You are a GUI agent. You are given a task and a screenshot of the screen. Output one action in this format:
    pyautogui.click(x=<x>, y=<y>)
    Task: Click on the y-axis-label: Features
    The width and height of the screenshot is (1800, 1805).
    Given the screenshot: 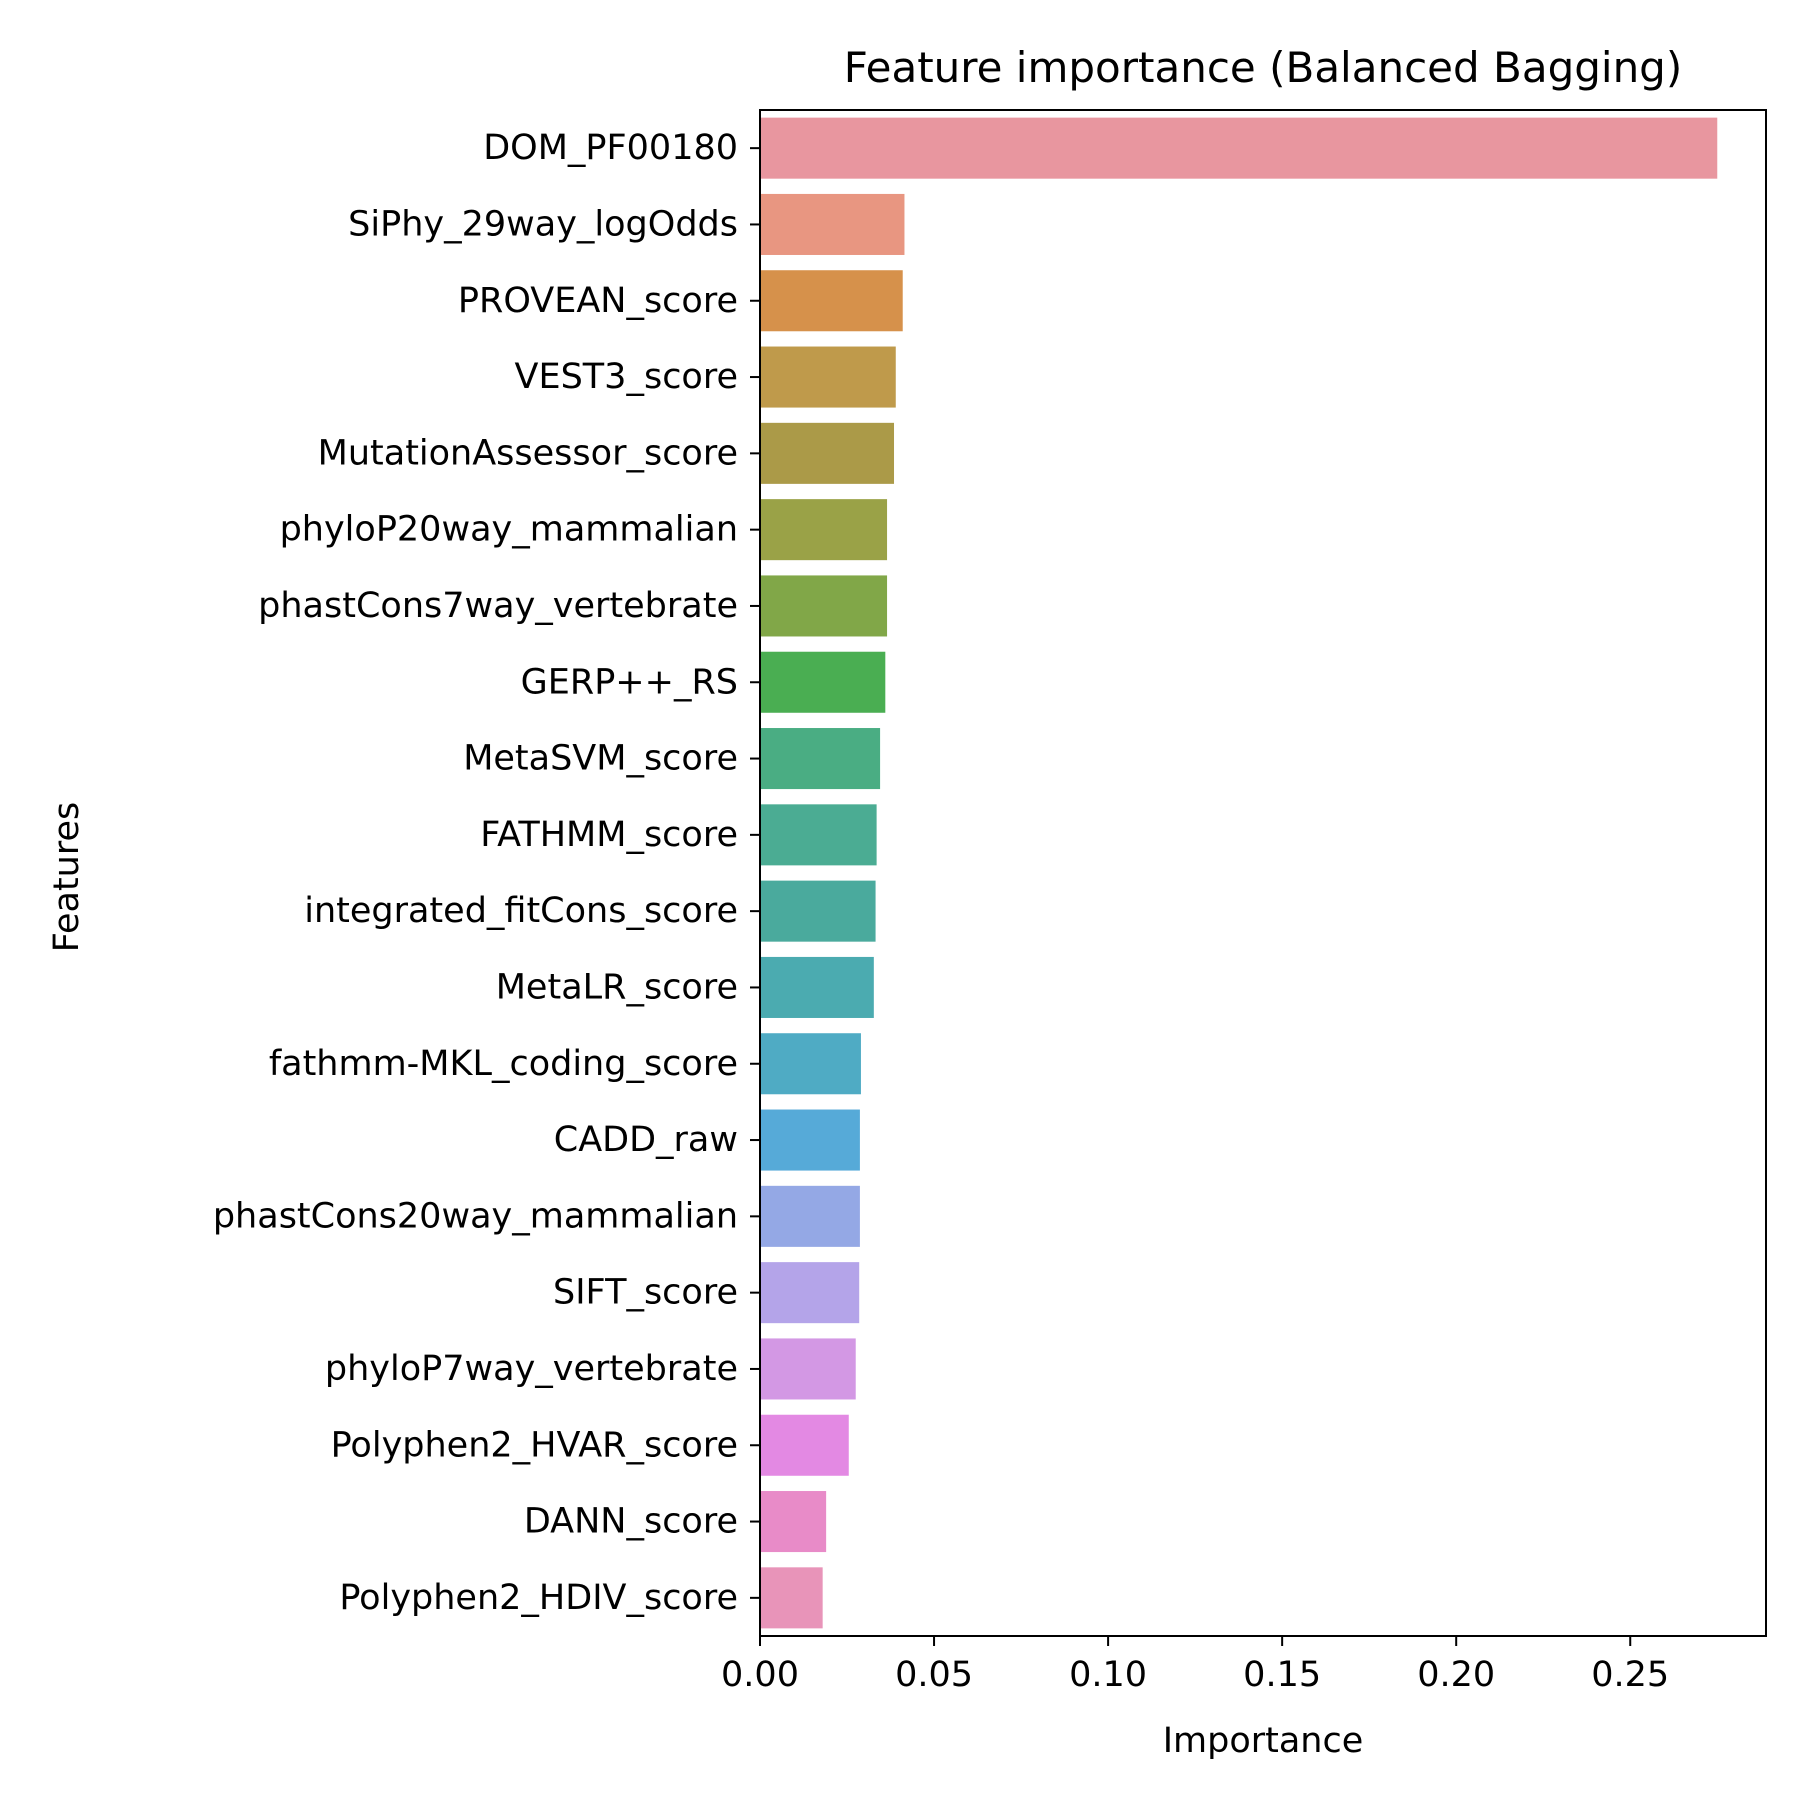 What is the action you would take?
    pyautogui.click(x=67, y=877)
    